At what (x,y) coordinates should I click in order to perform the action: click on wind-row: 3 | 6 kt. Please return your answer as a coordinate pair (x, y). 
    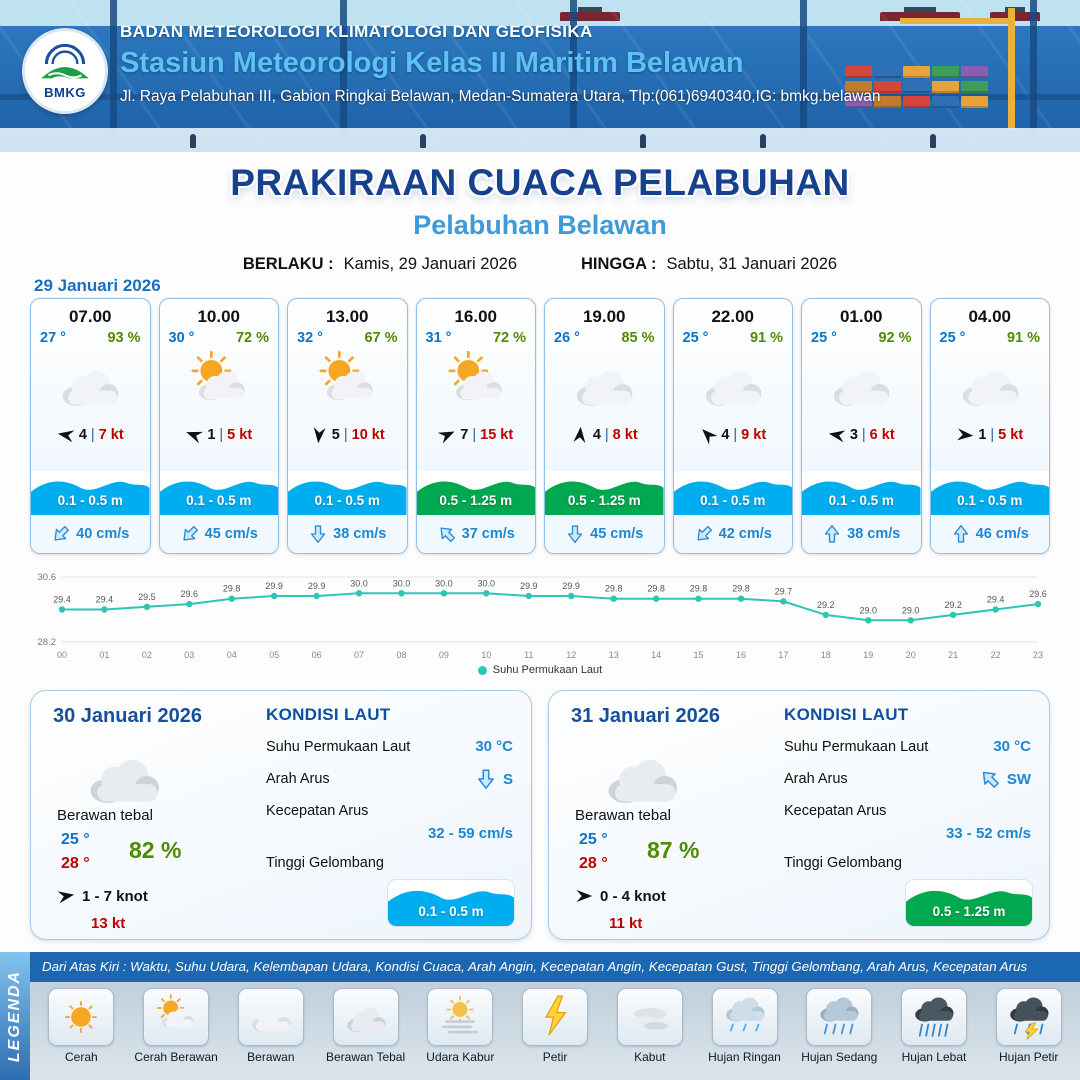
    Looking at the image, I should click on (861, 435).